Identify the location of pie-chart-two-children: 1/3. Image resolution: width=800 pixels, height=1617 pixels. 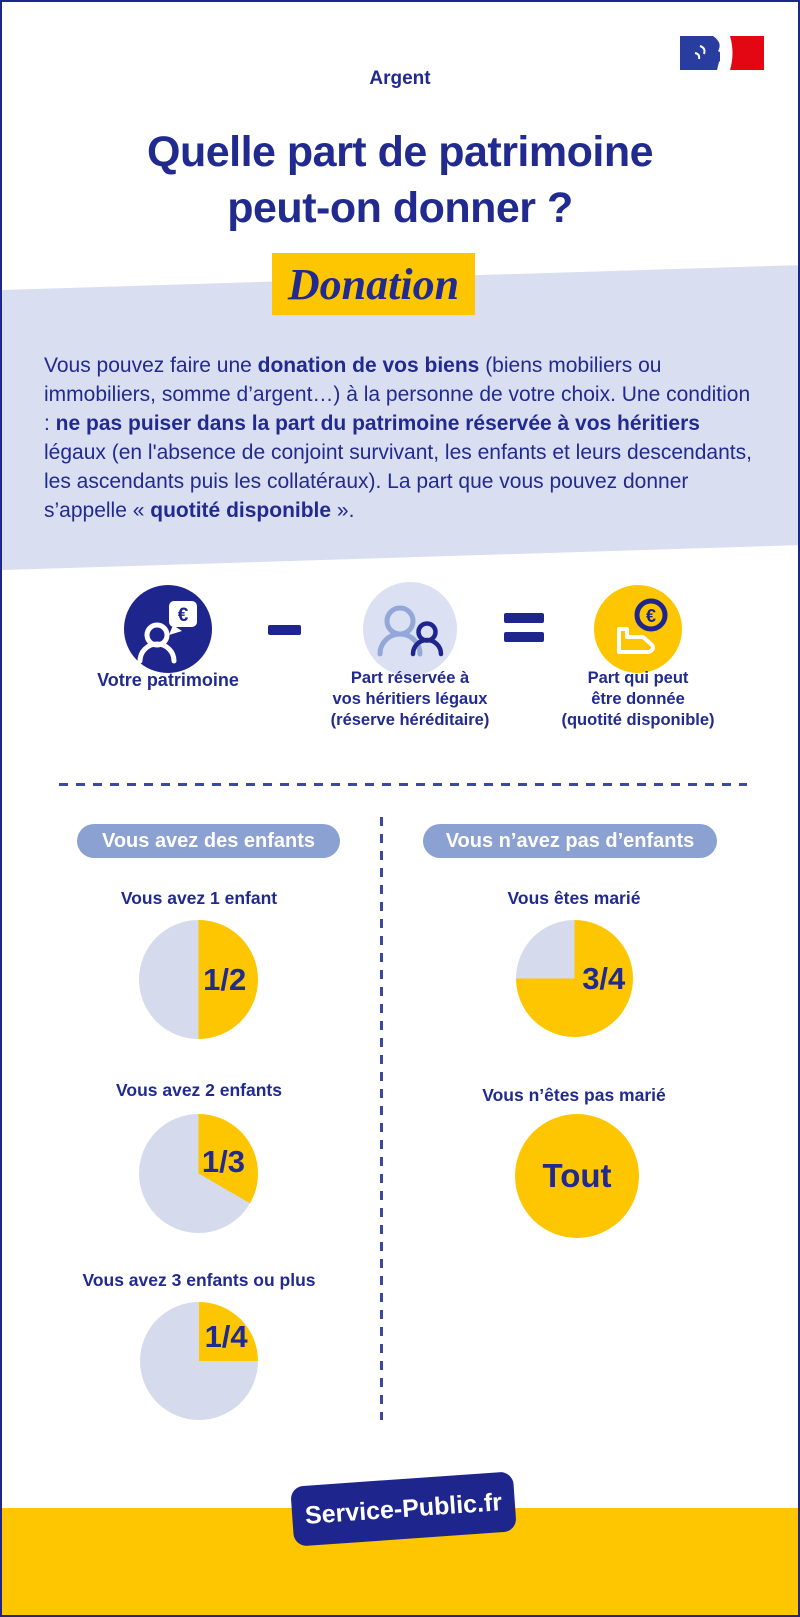
(198, 1173).